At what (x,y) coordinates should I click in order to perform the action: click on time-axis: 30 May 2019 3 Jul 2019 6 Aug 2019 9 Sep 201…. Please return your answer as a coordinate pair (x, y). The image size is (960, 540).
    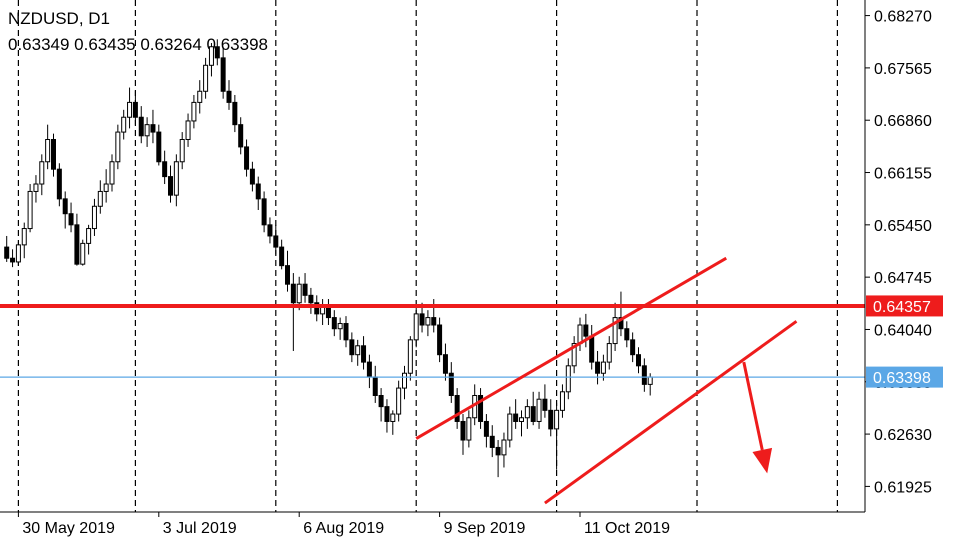
    Looking at the image, I should click on (343, 524).